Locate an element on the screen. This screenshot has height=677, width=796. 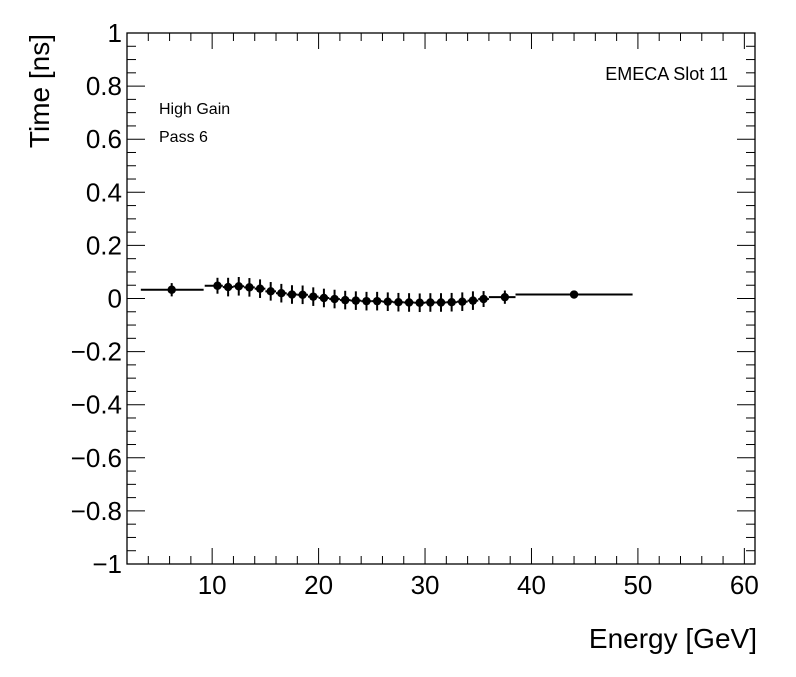
y-tick-label: 0.4 is located at coordinates (104, 192).